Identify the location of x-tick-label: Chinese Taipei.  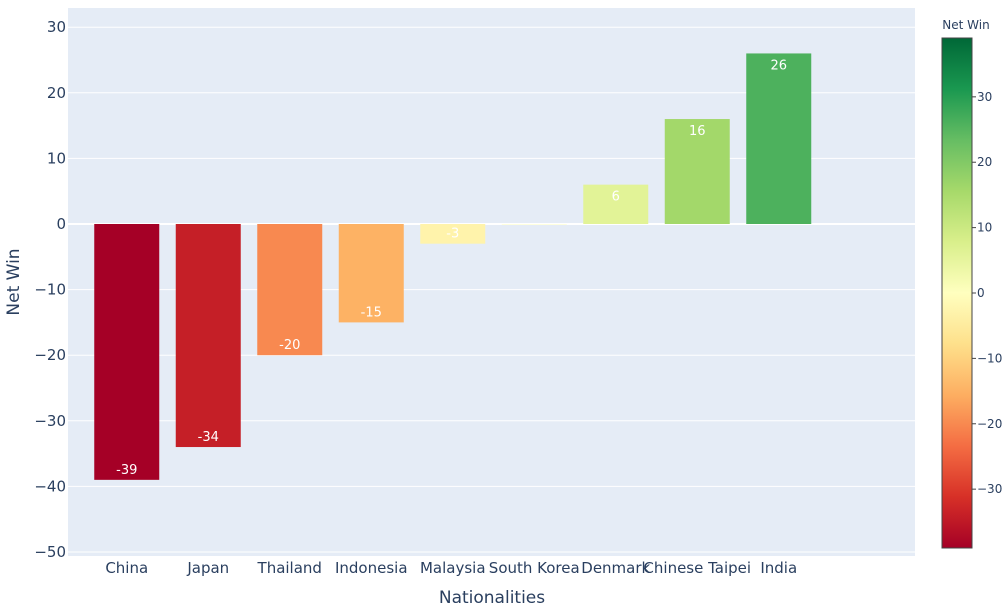
(697, 568).